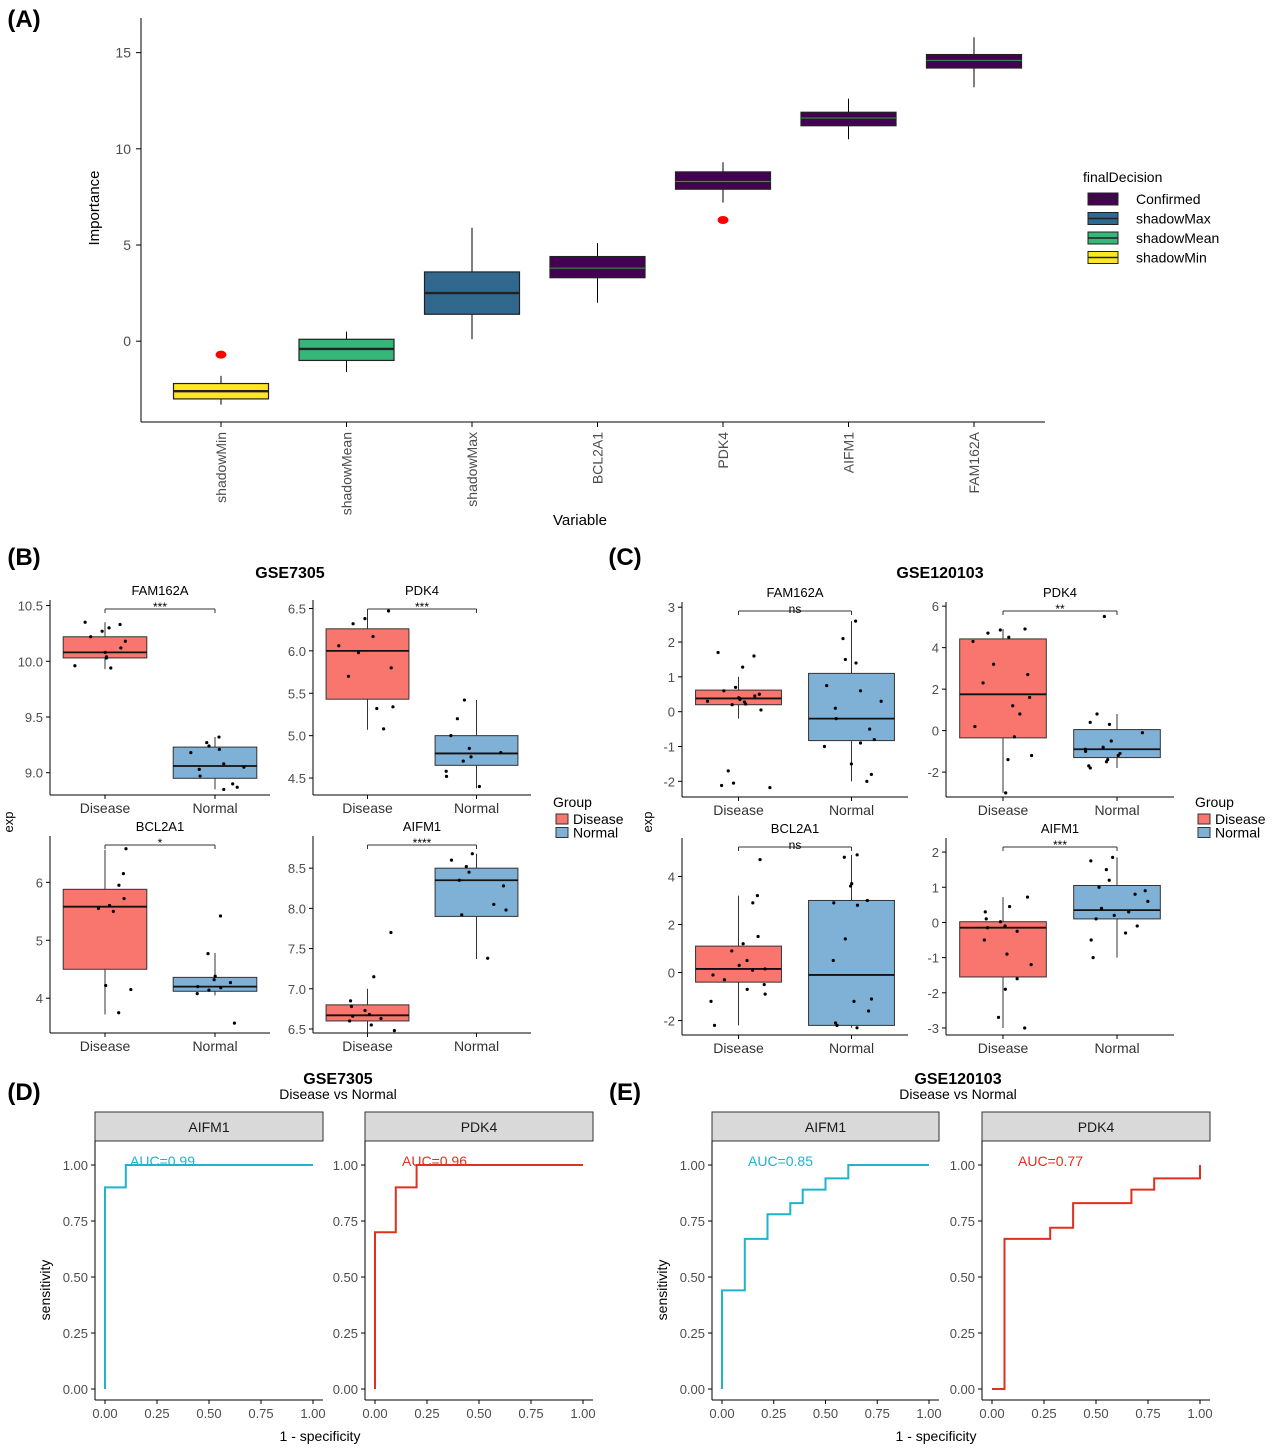  I want to click on panel-c-y-tick-label: 0, so click(671, 973).